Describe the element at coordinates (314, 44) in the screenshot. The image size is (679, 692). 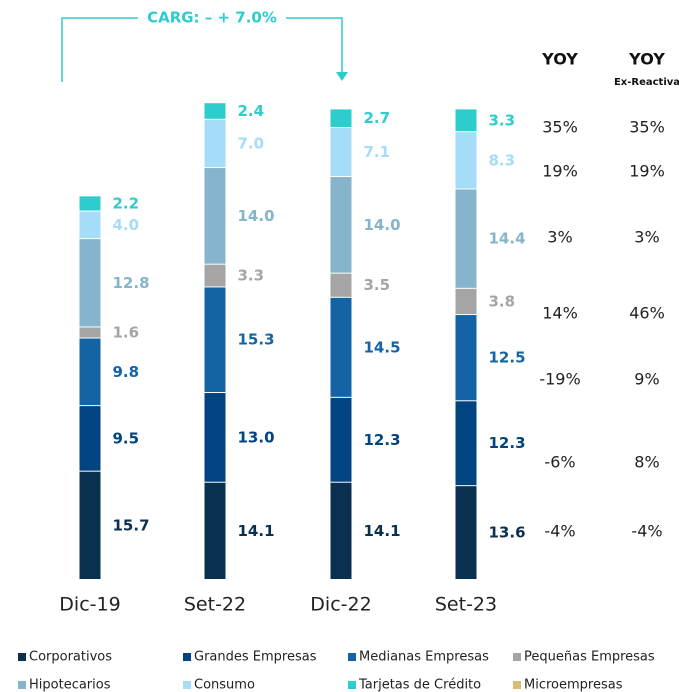
I see `bracket-right` at that location.